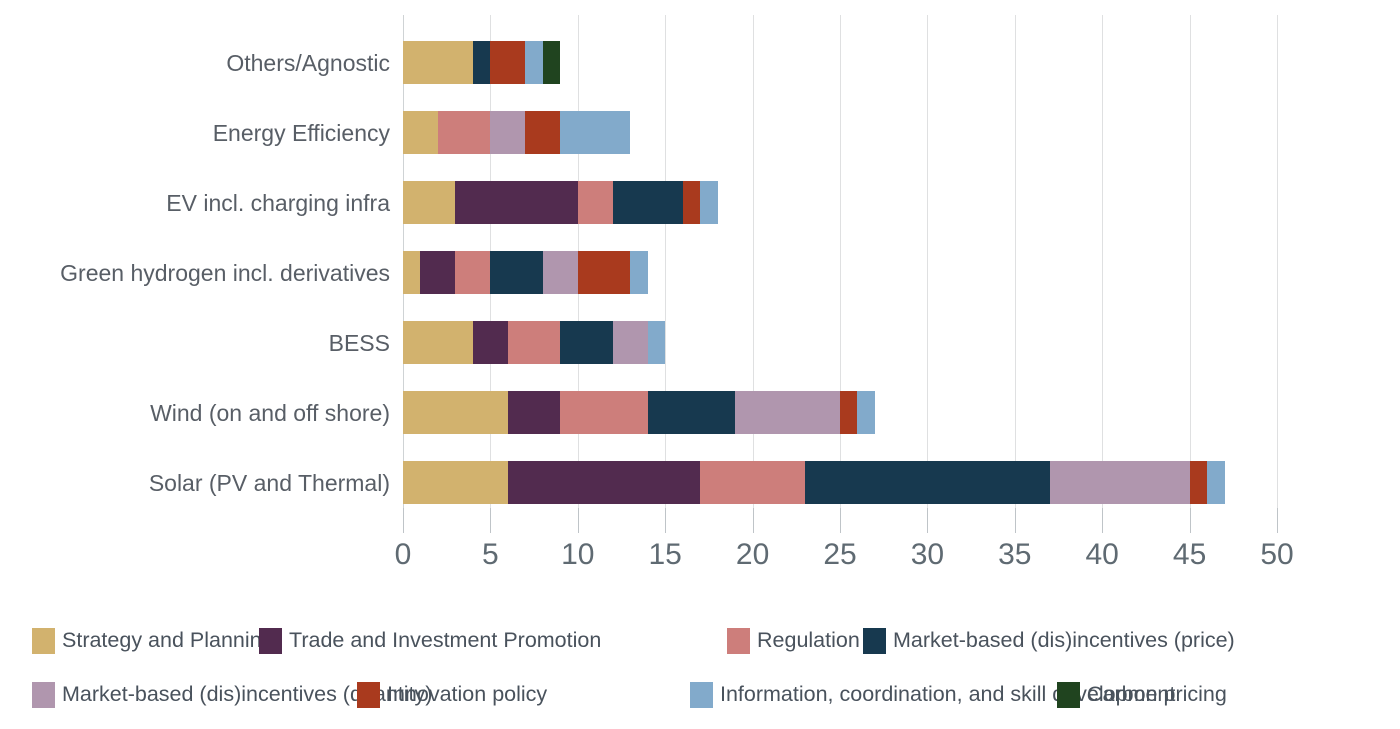 Image resolution: width=1400 pixels, height=729 pixels. Describe the element at coordinates (1102, 554) in the screenshot. I see `x-tick-label-40: 40` at that location.